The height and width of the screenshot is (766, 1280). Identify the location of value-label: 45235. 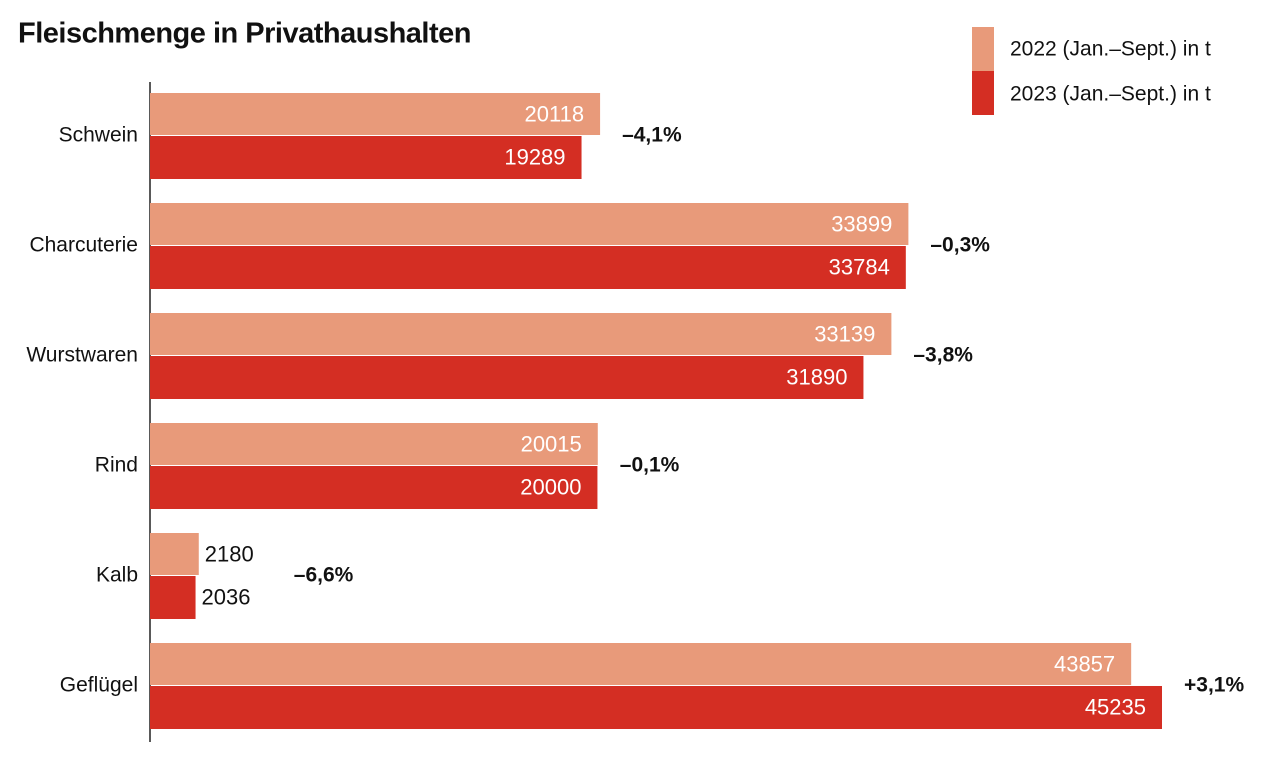
(1115, 706).